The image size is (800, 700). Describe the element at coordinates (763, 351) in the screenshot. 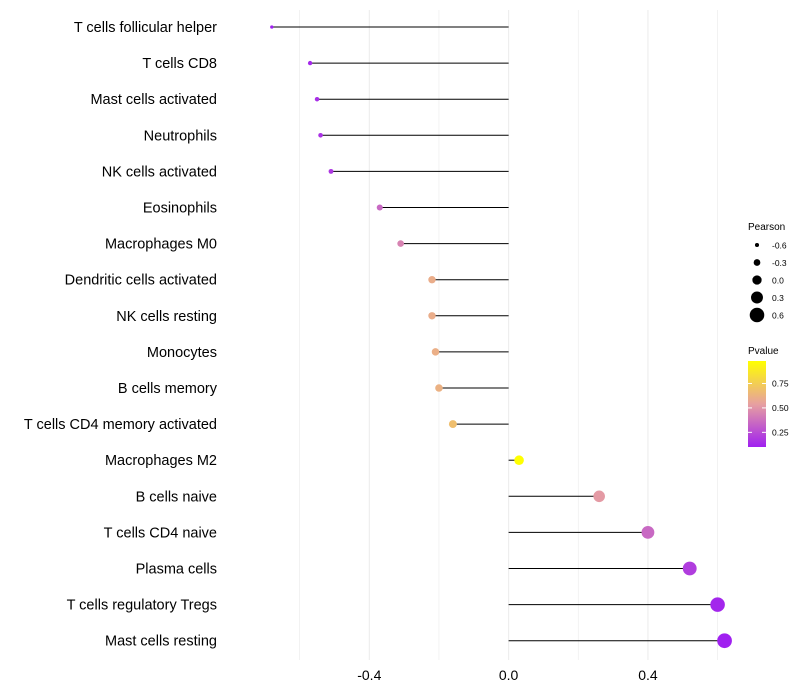

I see `color-legend-title: Pvalue` at that location.